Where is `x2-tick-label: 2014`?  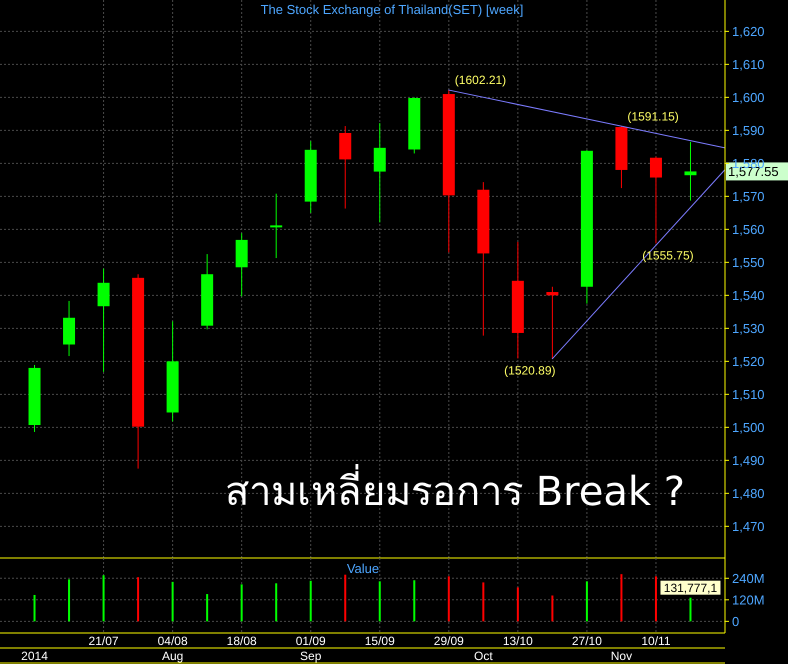
x2-tick-label: 2014 is located at coordinates (34, 656).